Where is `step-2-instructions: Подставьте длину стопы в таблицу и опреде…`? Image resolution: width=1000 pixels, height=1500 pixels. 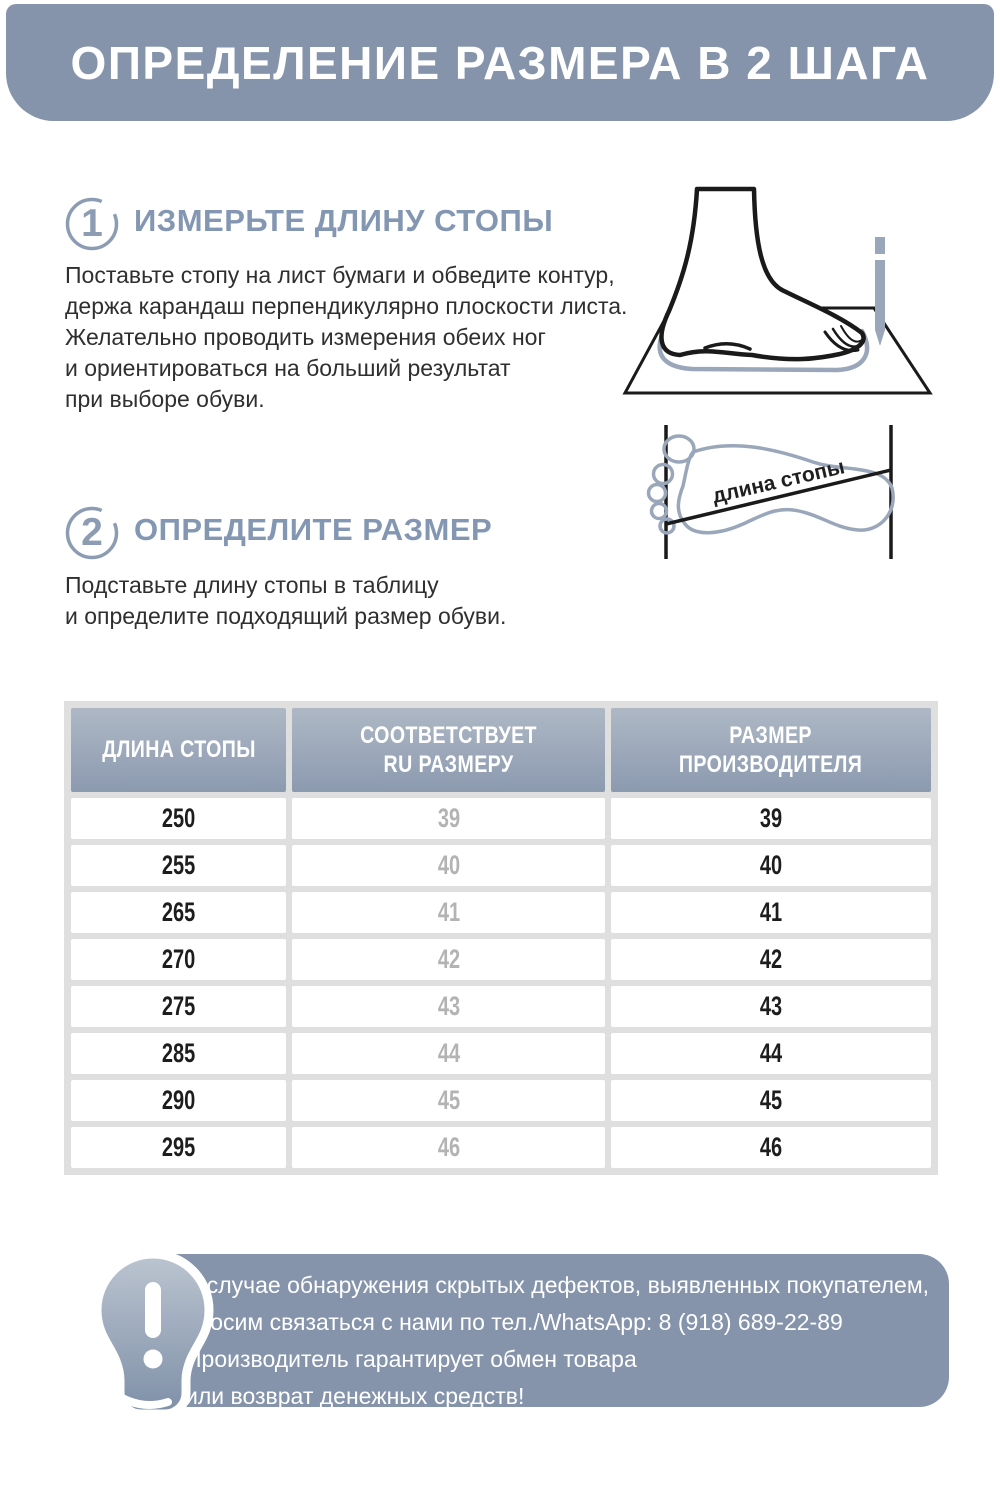
step-2-instructions: Подставьте длину стопы в таблицу и опреде… is located at coordinates (286, 600).